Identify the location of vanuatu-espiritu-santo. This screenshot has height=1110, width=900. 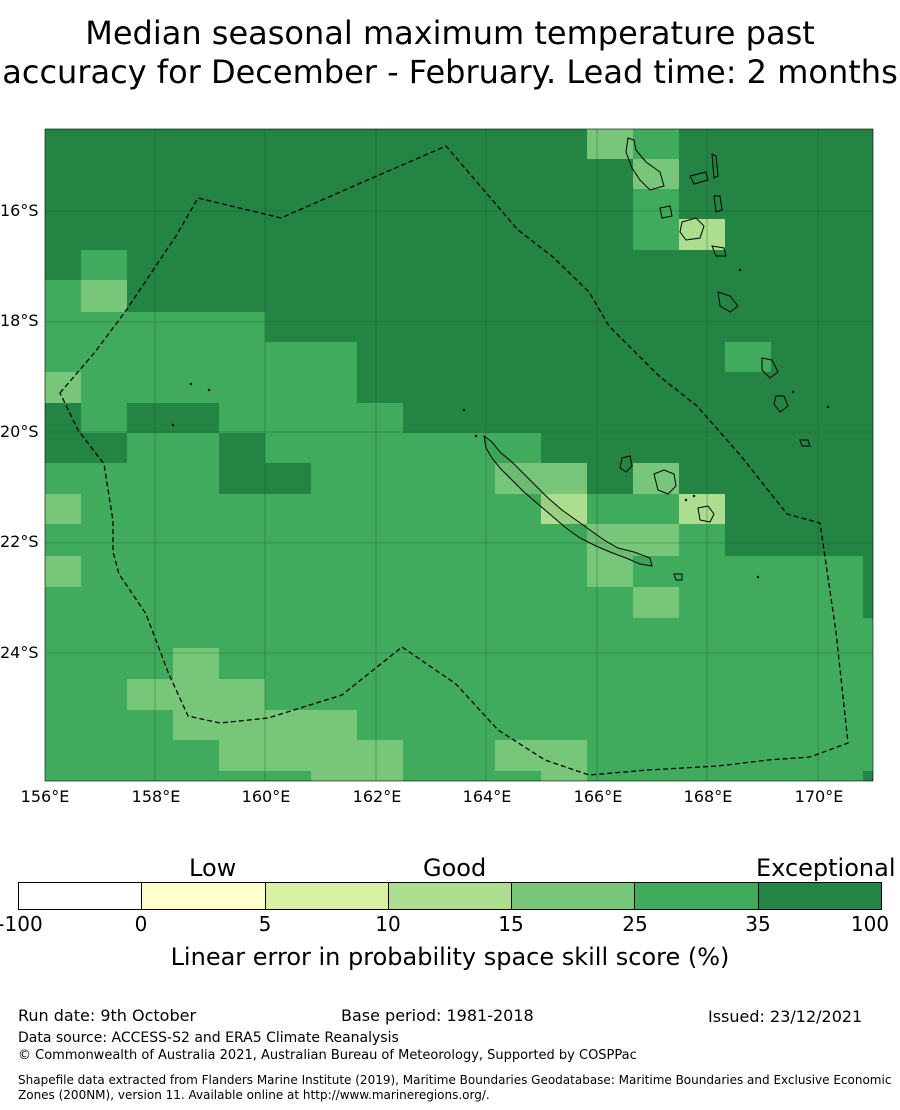
(645, 164).